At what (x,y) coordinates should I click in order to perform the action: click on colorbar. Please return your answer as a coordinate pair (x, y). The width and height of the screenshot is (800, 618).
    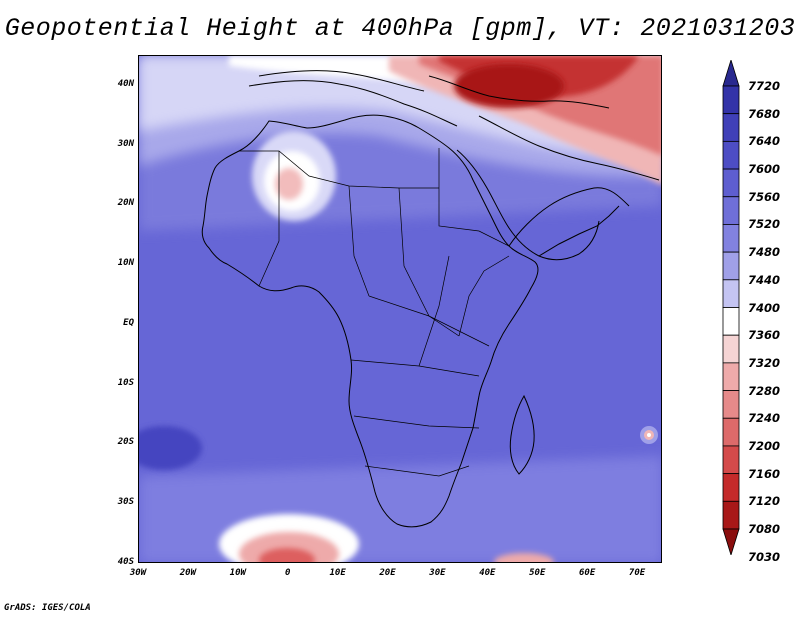
    Looking at the image, I should click on (731, 307).